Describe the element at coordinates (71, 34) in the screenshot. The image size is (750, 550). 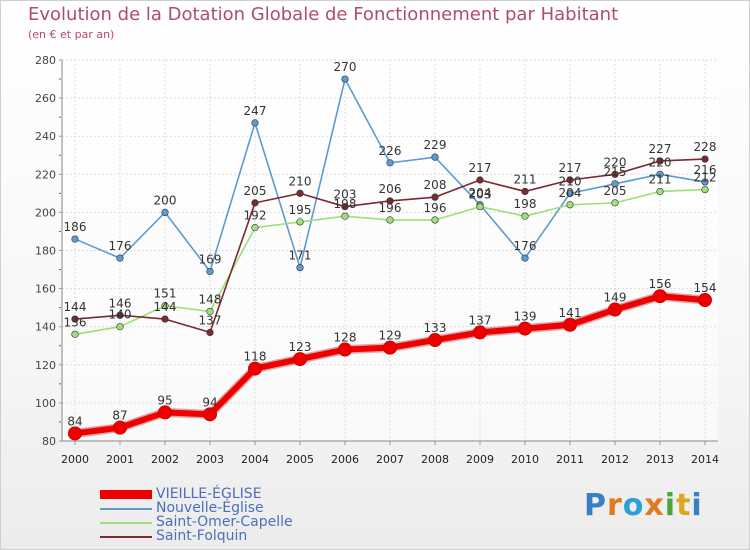
I see `chart-subtitle: (en € et par an)` at that location.